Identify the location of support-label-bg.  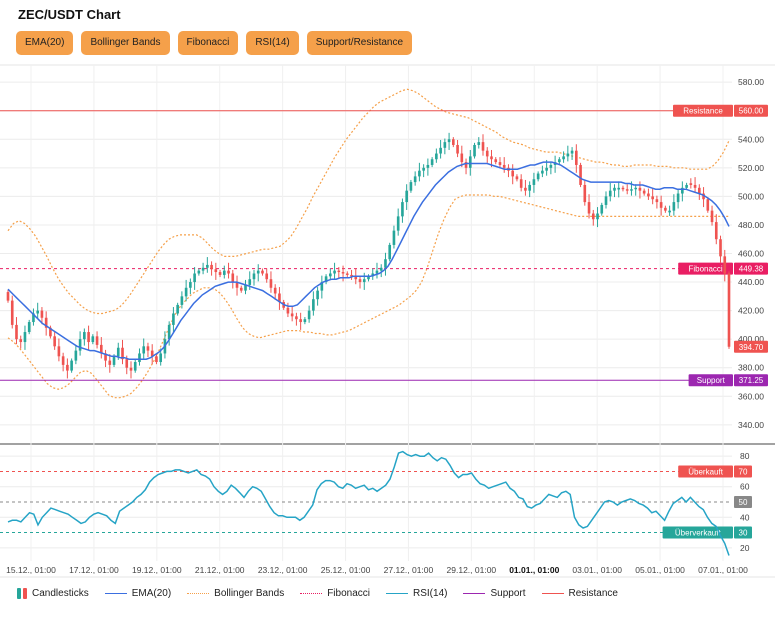
(710, 380).